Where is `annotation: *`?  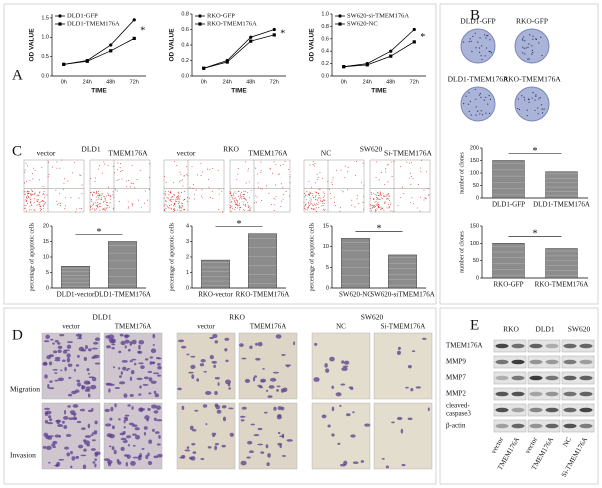
annotation: * is located at coordinates (535, 234).